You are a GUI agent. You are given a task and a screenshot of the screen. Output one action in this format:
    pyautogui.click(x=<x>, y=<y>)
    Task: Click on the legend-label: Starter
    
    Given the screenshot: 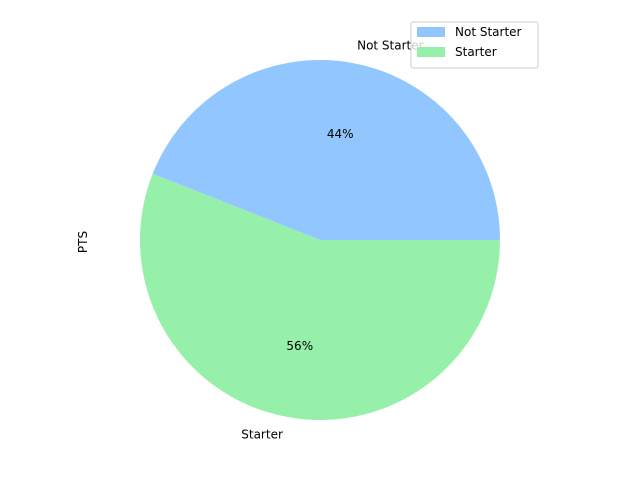 What is the action you would take?
    pyautogui.click(x=476, y=52)
    